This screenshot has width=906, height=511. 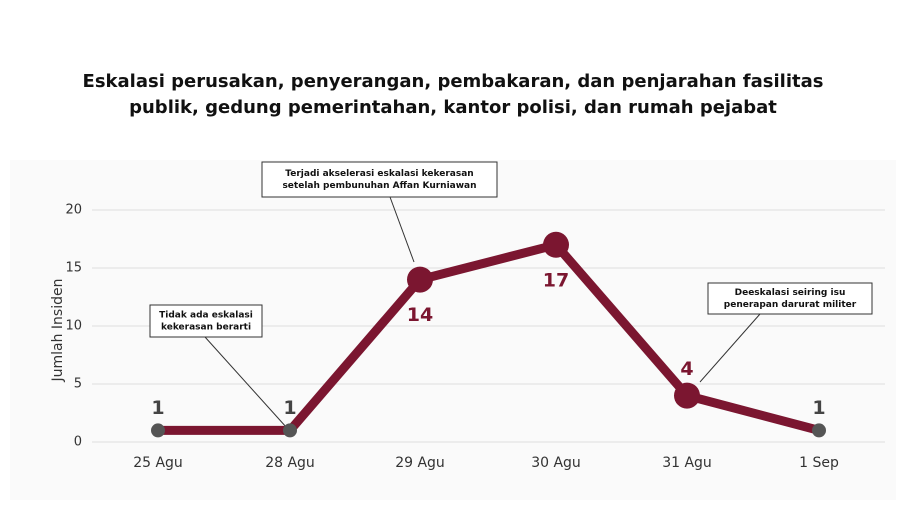 What do you see at coordinates (420, 463) in the screenshot?
I see `x-tick-label: 29 Agu` at bounding box center [420, 463].